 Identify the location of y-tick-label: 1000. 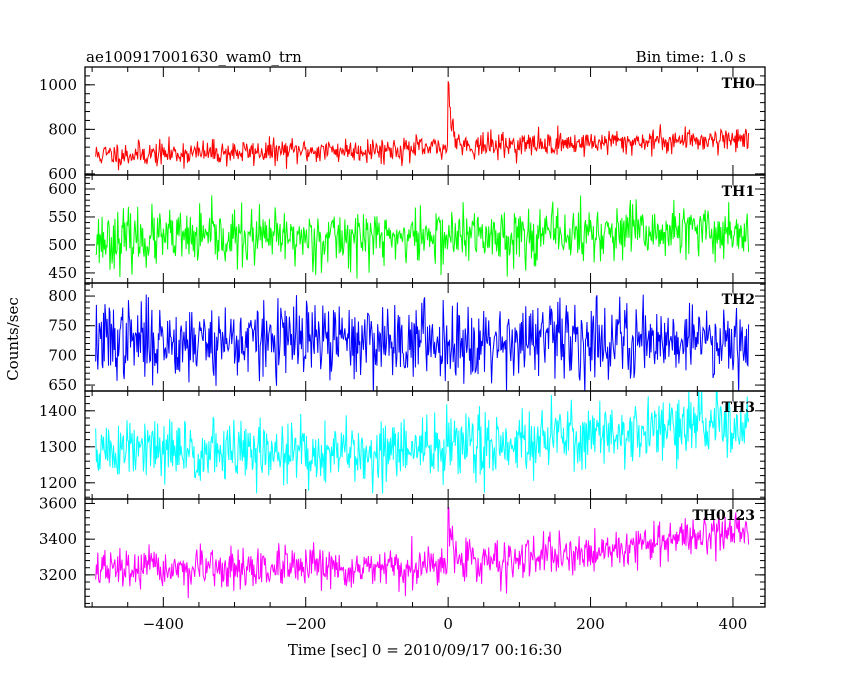
(58, 85).